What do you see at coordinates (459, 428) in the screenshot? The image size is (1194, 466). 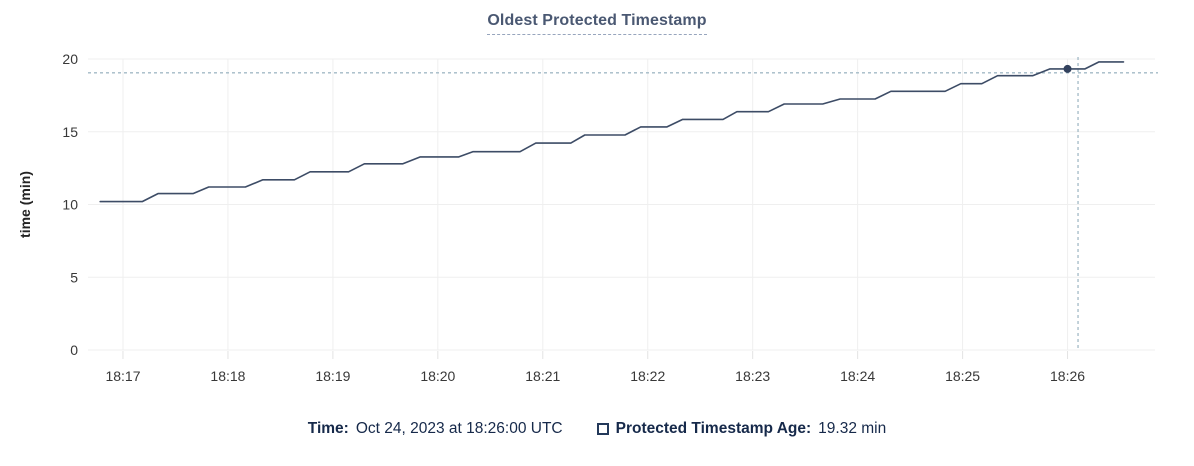 I see `legend-time-value: Oct 24, 2023 at 18:26:00 UTC` at bounding box center [459, 428].